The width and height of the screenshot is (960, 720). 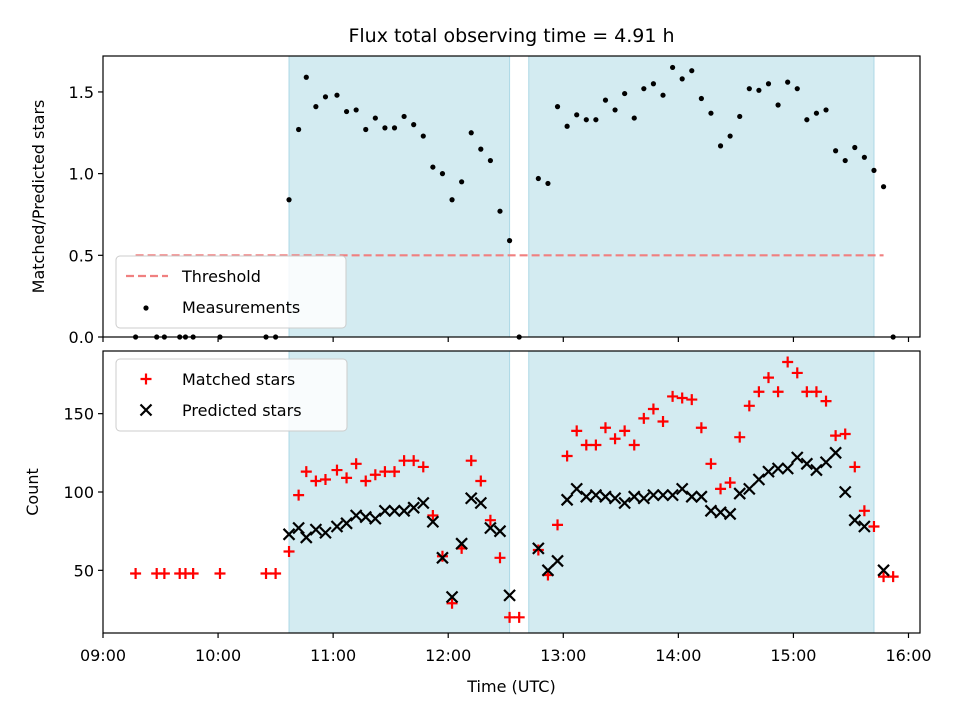 What do you see at coordinates (231, 395) in the screenshot?
I see `bottom-legend-box` at bounding box center [231, 395].